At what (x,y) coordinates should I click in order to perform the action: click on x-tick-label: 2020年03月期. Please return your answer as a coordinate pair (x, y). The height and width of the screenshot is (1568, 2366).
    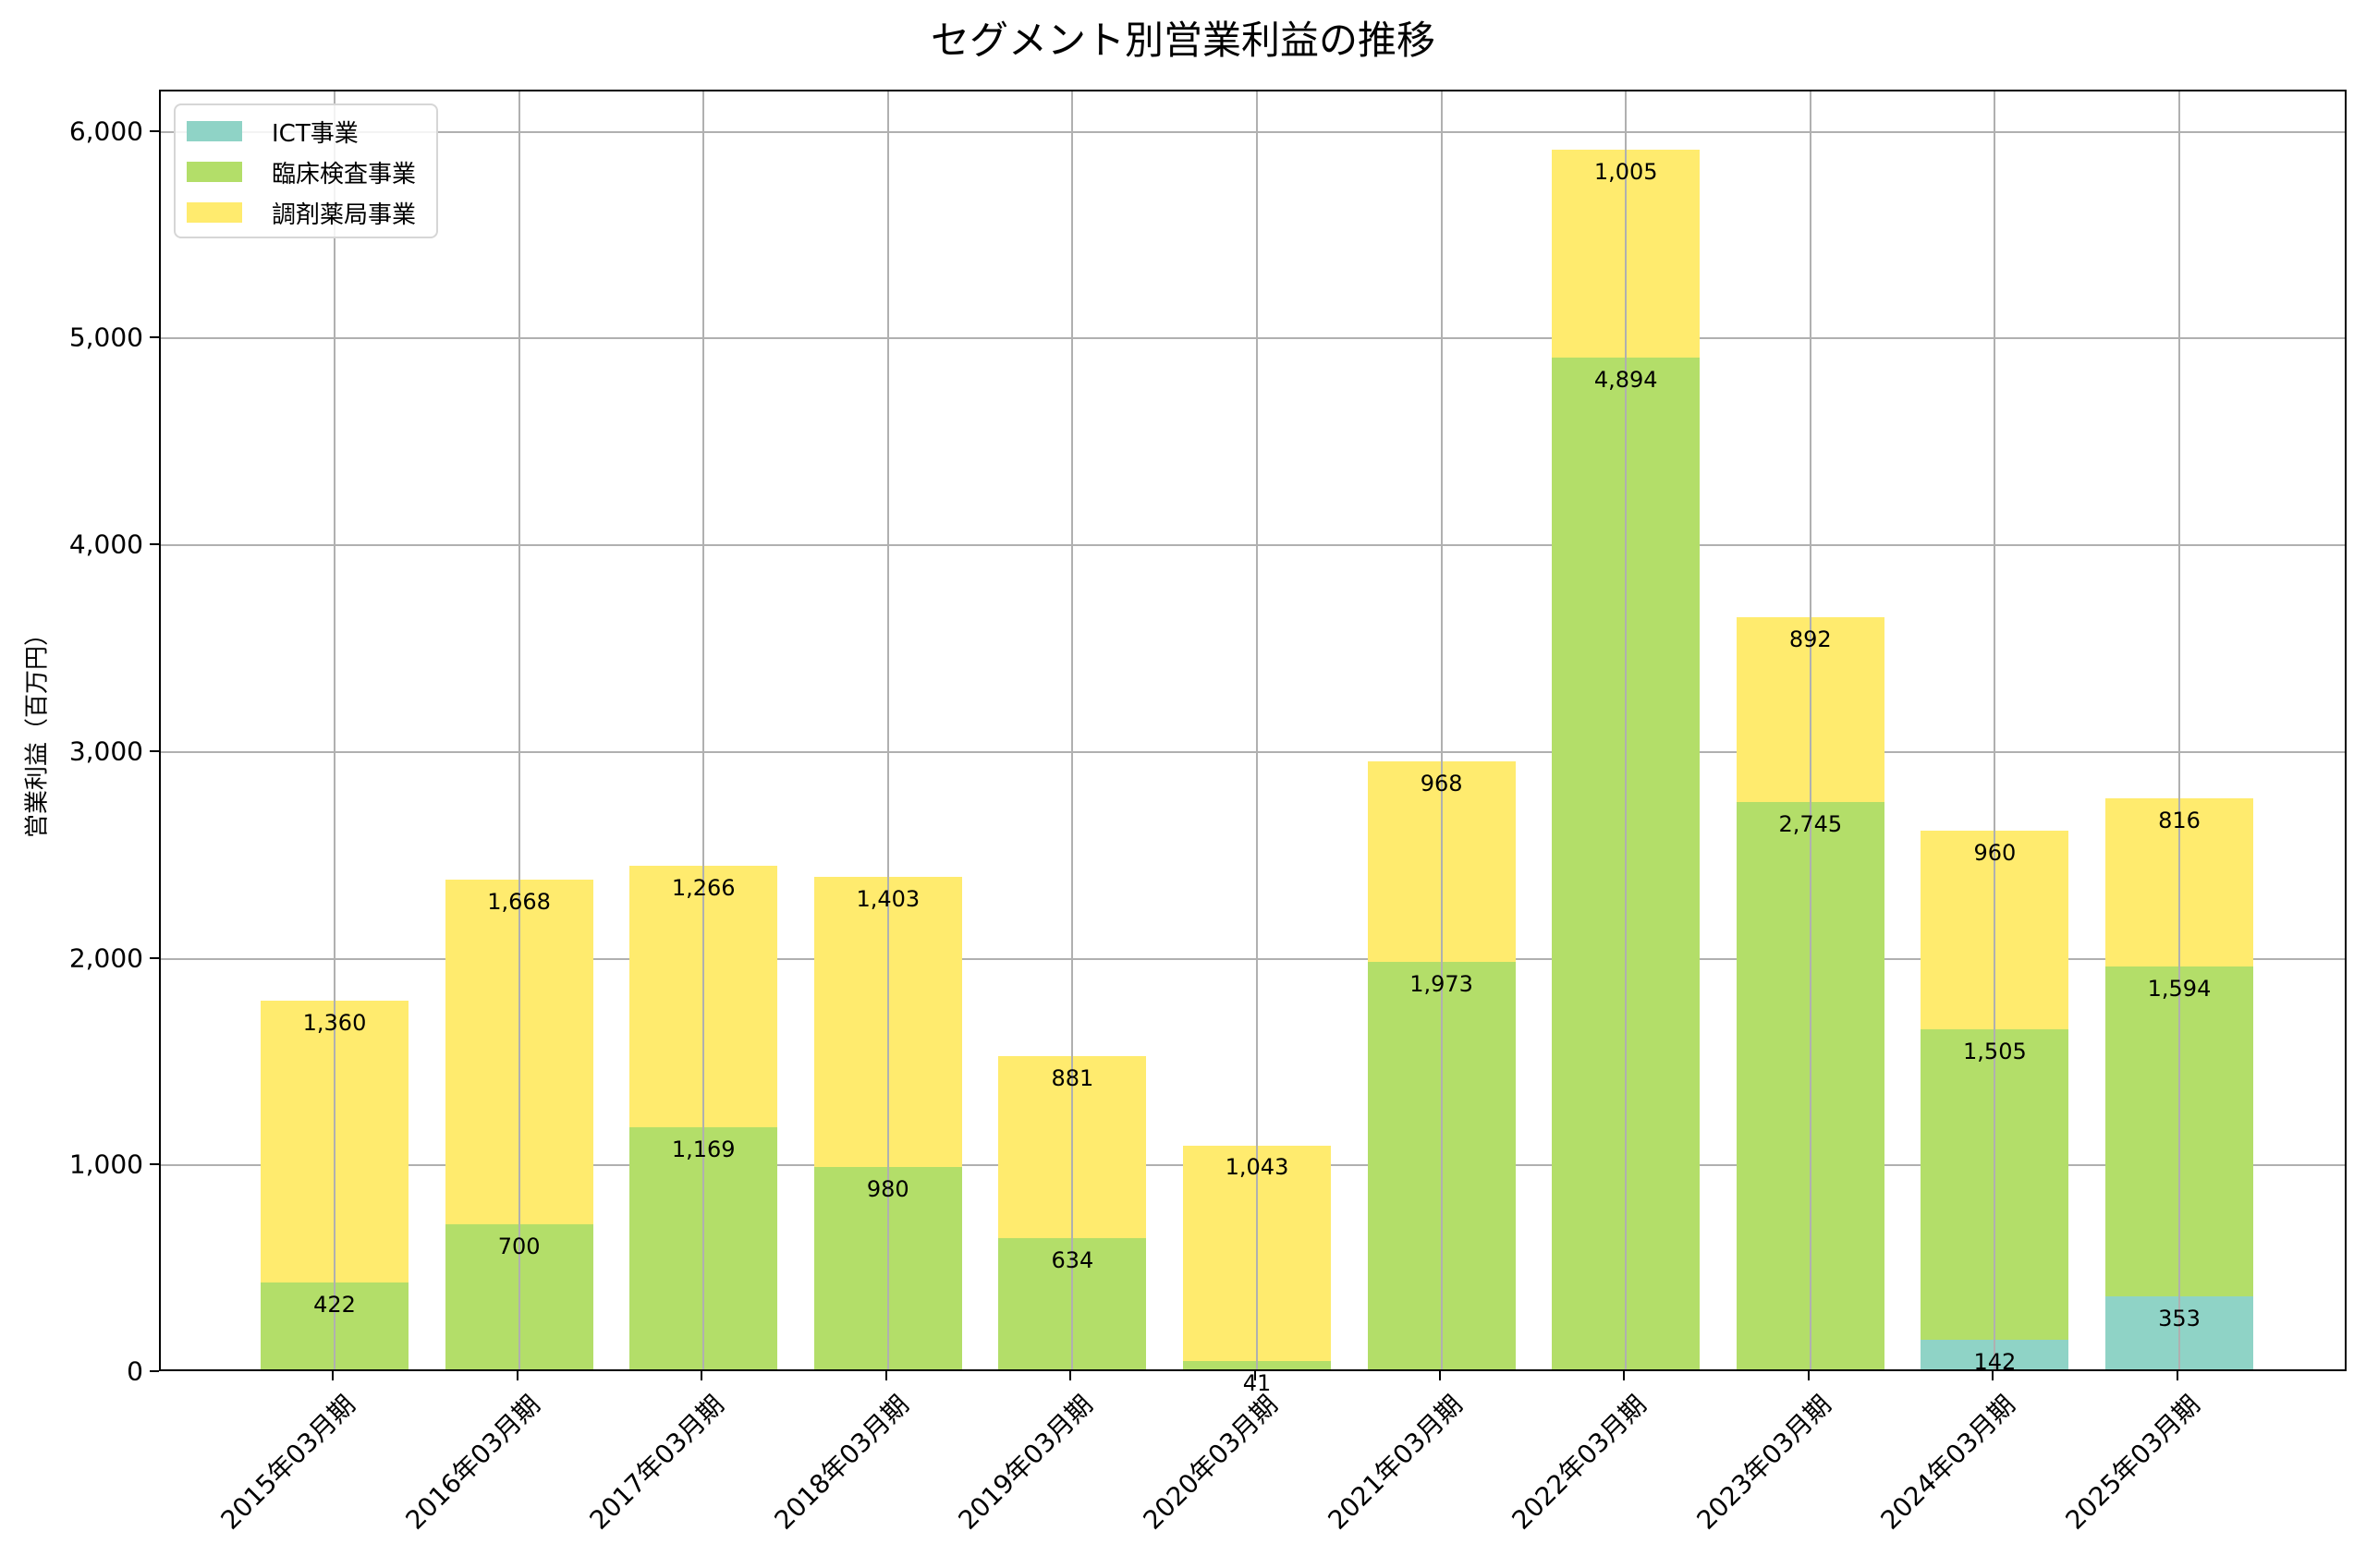
    Looking at the image, I should click on (1210, 1462).